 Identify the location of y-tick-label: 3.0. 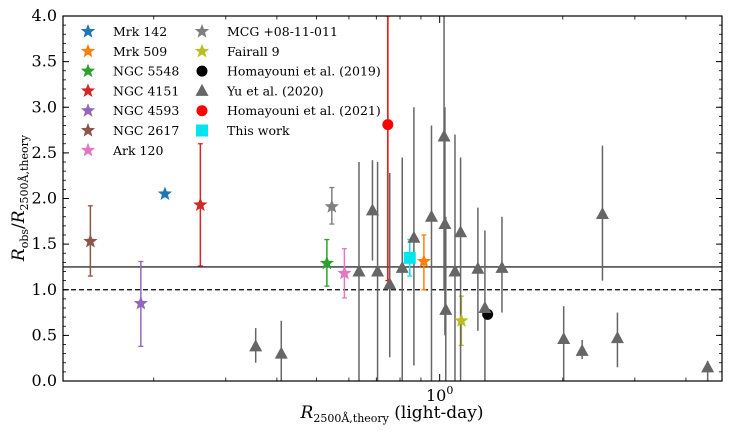
(44, 106).